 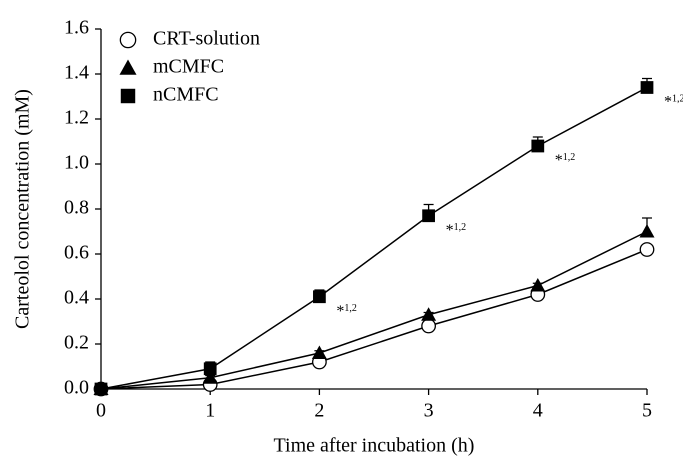 What do you see at coordinates (76, 253) in the screenshot?
I see `y-tick-label: 0.6` at bounding box center [76, 253].